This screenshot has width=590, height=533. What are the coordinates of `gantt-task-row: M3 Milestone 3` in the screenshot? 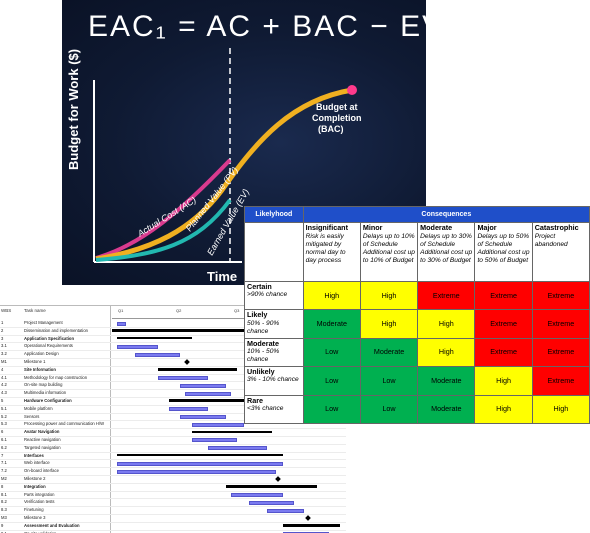 It's located at (173, 519).